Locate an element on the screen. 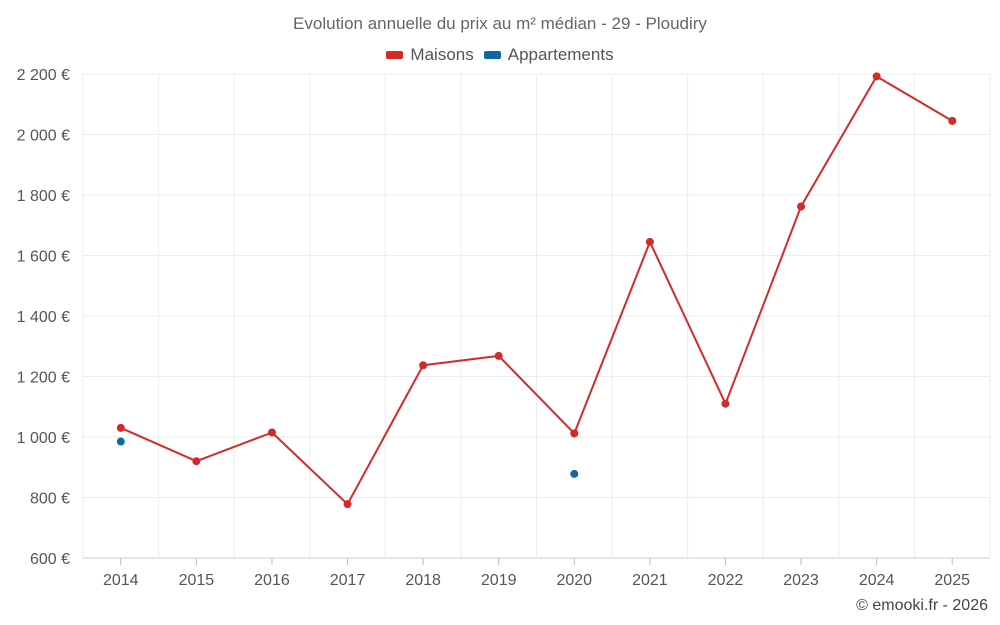 This screenshot has height=625, width=1000. x-tick-label: 2023 is located at coordinates (801, 580).